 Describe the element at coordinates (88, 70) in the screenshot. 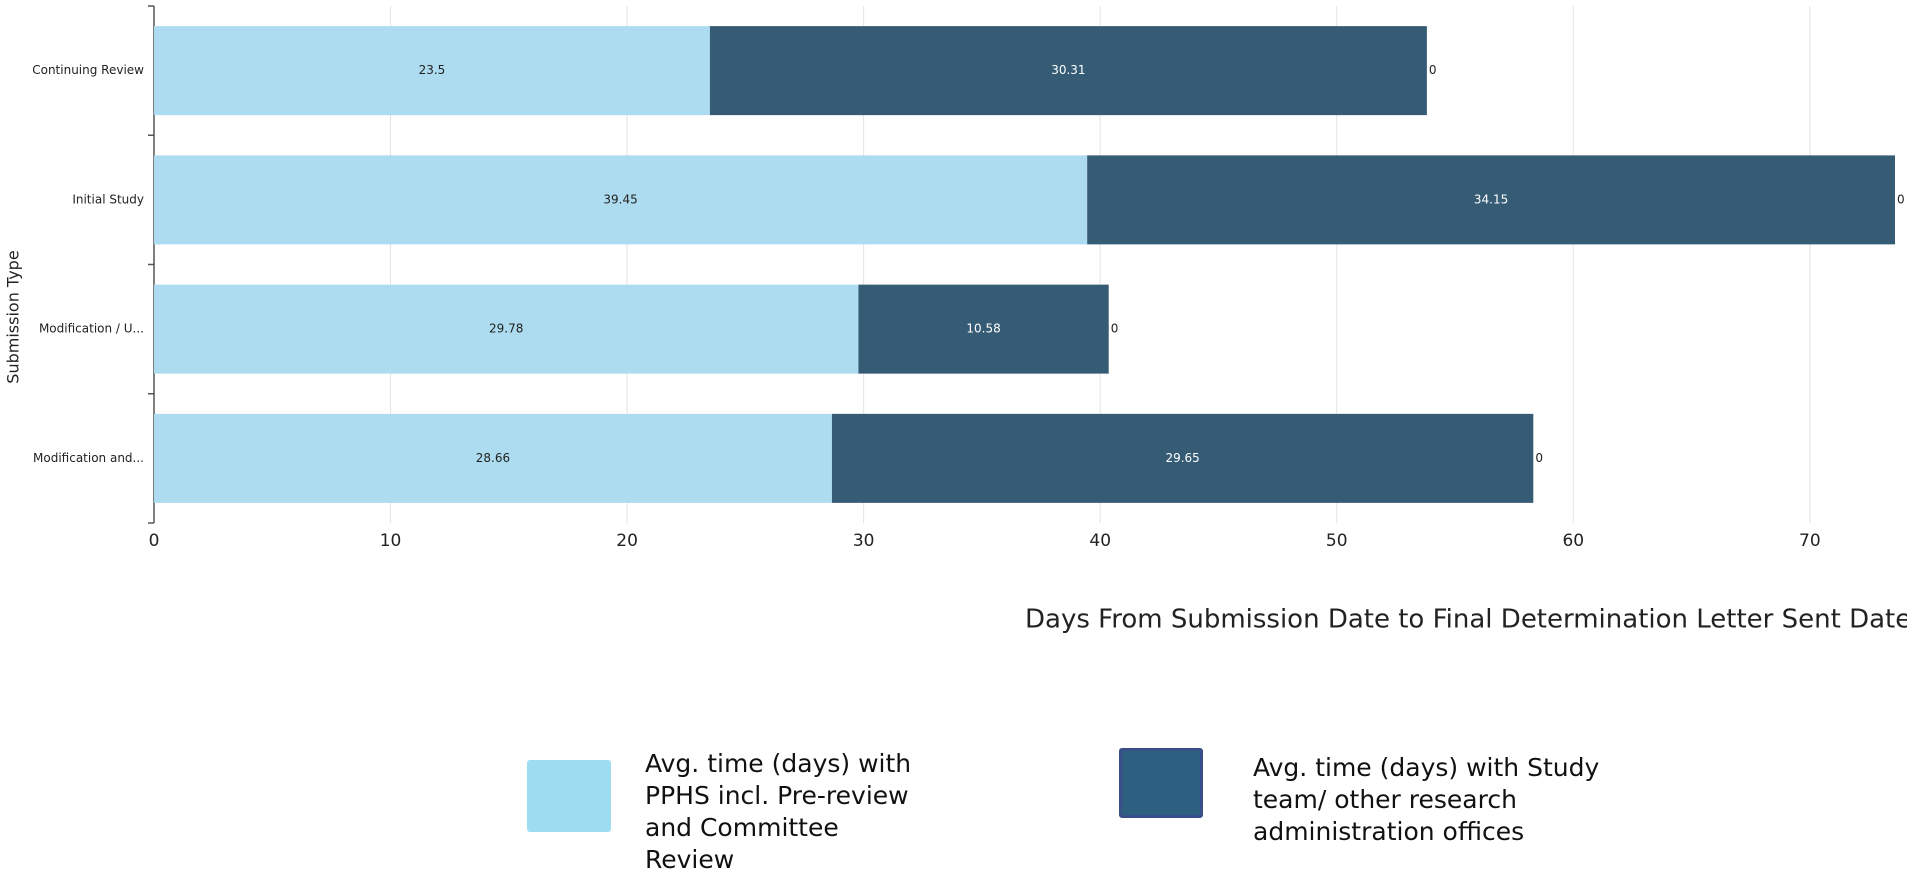

I see `y-tick-label: Continuing Review` at that location.